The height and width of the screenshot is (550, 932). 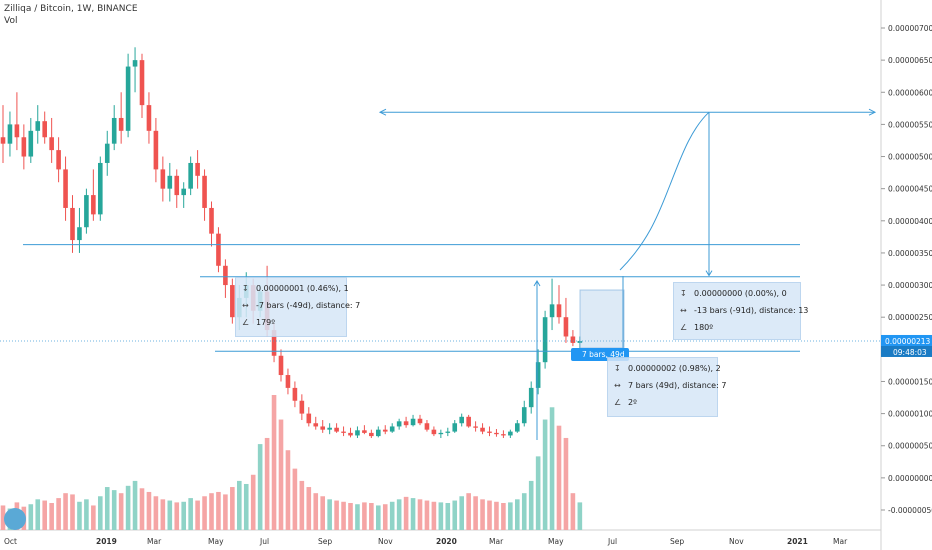 What do you see at coordinates (266, 322) in the screenshot?
I see `measure-1-angle: 179º` at bounding box center [266, 322].